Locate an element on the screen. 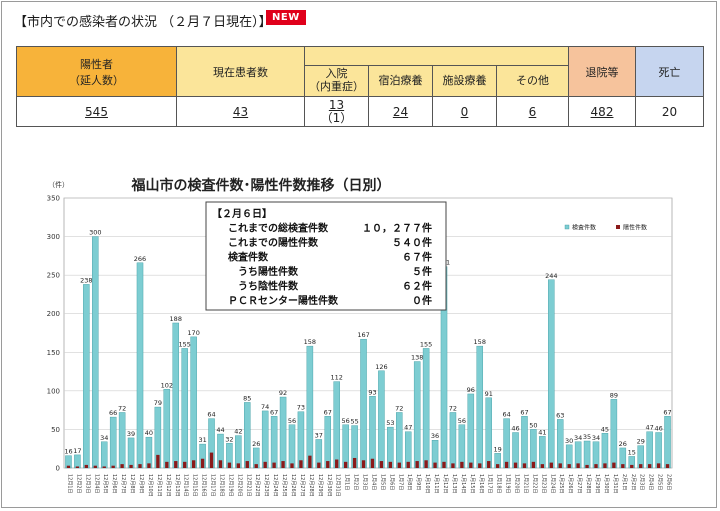 The height and width of the screenshot is (511, 720). value-other-text: 6 is located at coordinates (532, 111).